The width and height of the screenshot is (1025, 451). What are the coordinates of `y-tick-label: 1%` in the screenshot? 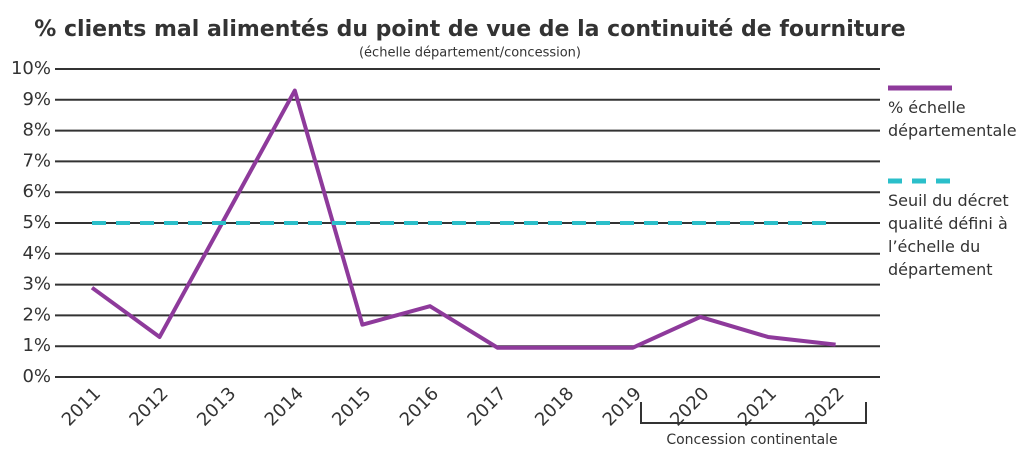 It's located at (36, 345).